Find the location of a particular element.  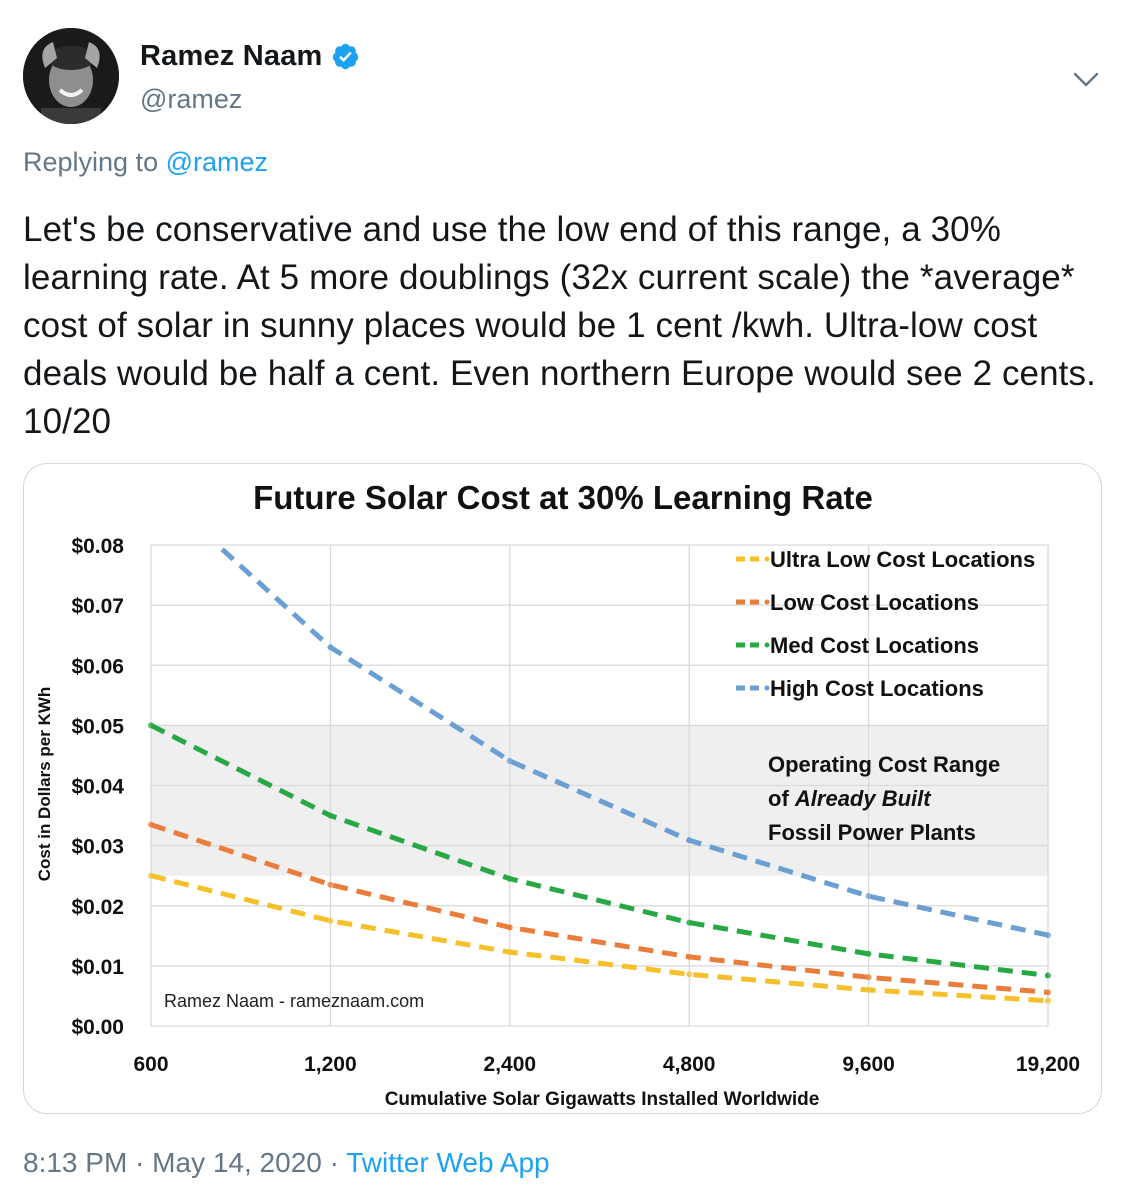

y-axis-label: Cost in Dollars per KWh is located at coordinates (44, 784).